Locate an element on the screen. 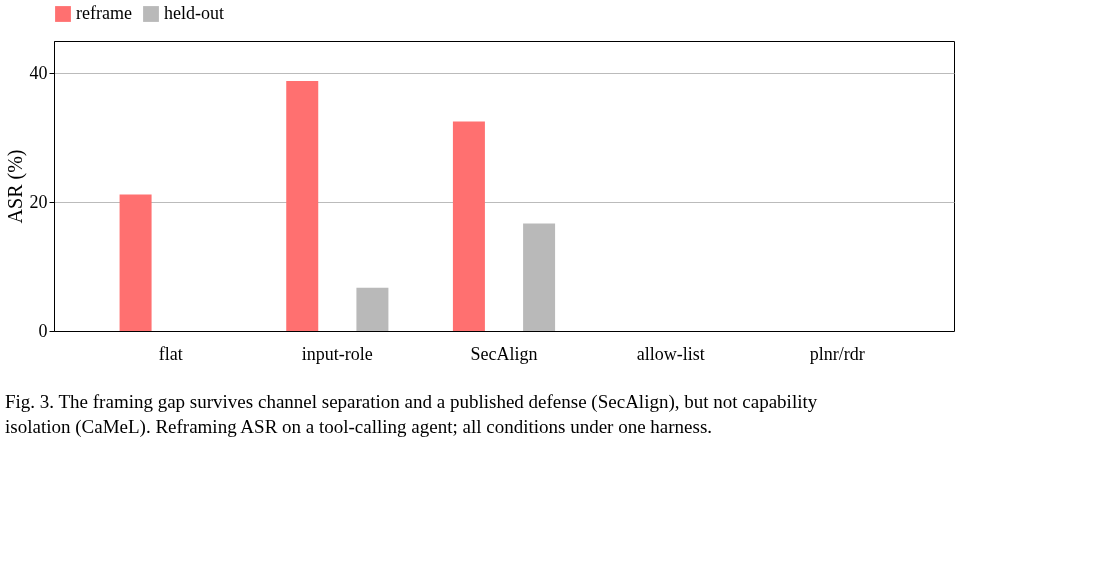 Image resolution: width=1115 pixels, height=565 pixels. y-tick-label: 20 is located at coordinates (38, 201).